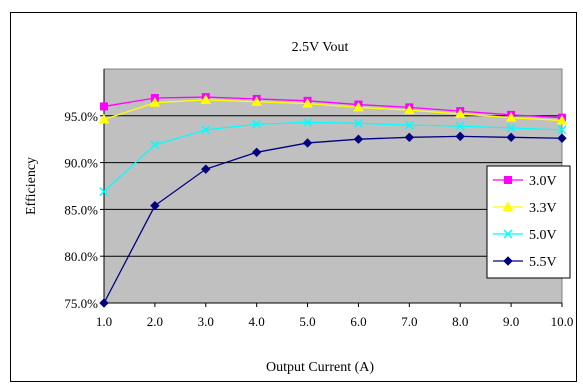 This screenshot has width=583, height=392. What do you see at coordinates (104, 321) in the screenshot?
I see `x-tick-label: 1.0` at bounding box center [104, 321].